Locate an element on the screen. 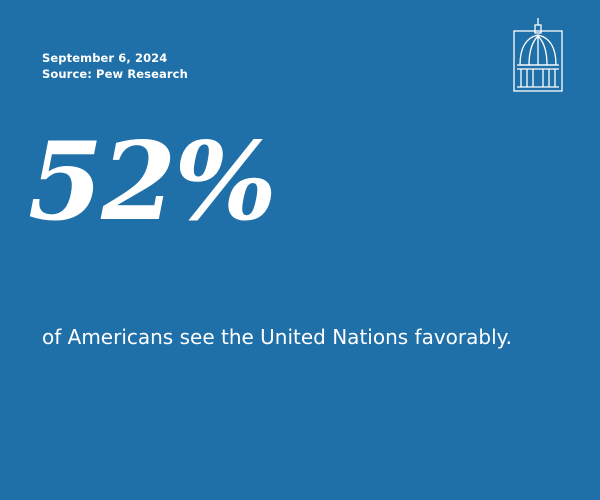  logo-dome is located at coordinates (538, 50).